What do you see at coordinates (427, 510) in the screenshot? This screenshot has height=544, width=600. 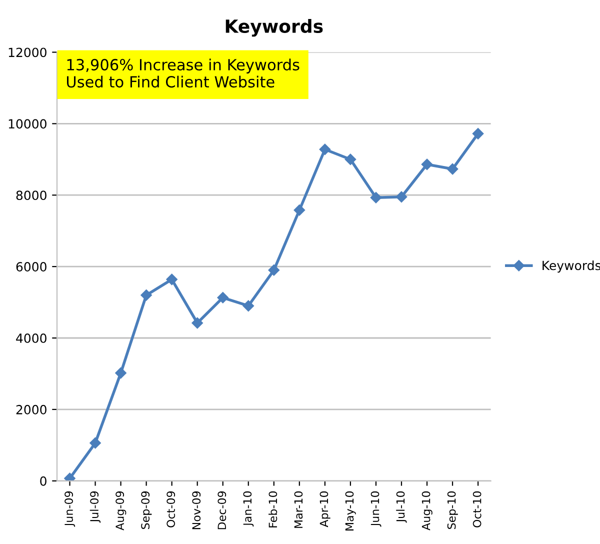 I see `x-tick-label: Aug-10` at bounding box center [427, 510].